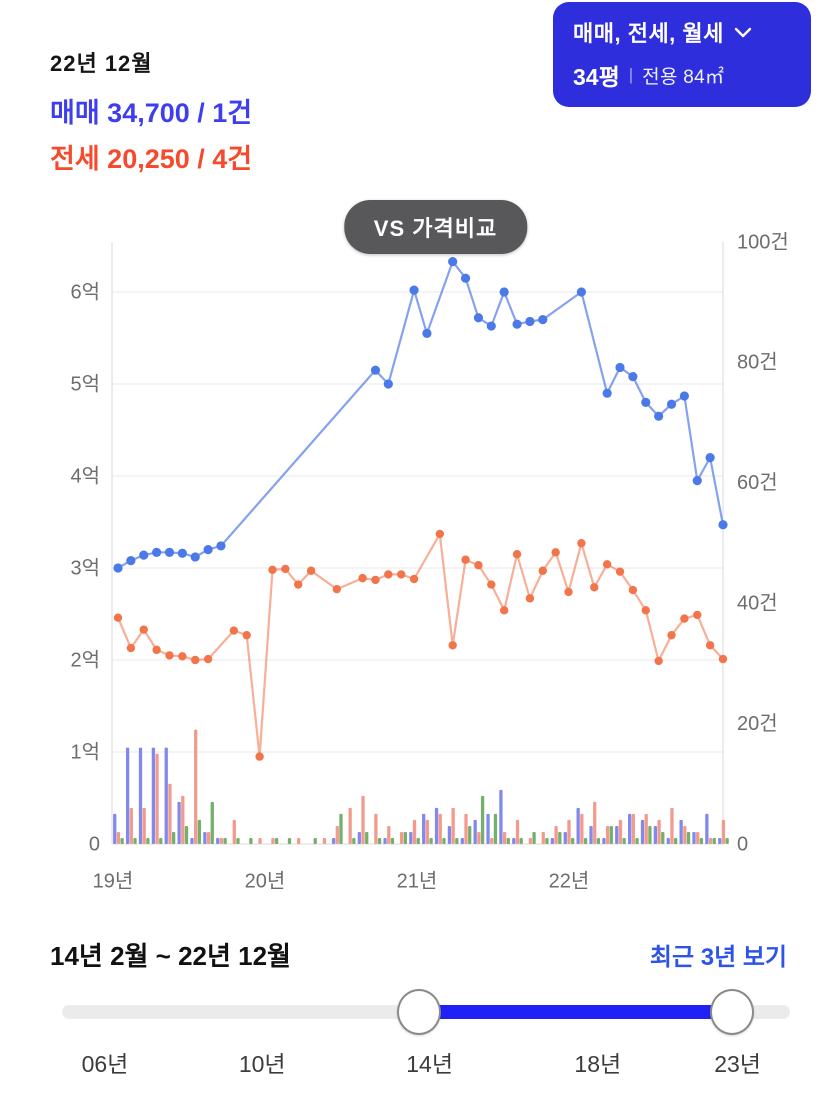  I want to click on chevron-down-icon, so click(743, 32).